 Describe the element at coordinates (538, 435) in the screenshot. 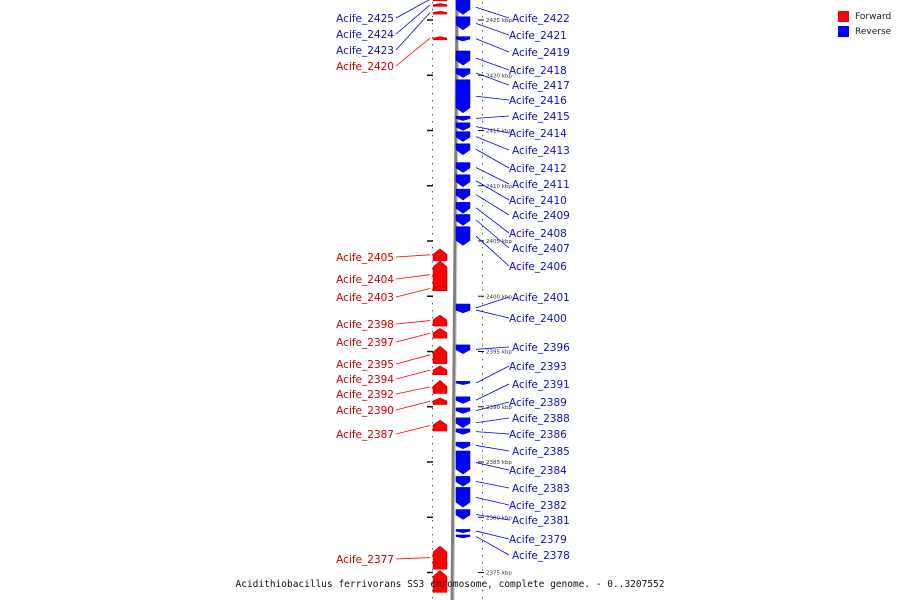

I see `reverse-gene-label: Acife_2386` at that location.